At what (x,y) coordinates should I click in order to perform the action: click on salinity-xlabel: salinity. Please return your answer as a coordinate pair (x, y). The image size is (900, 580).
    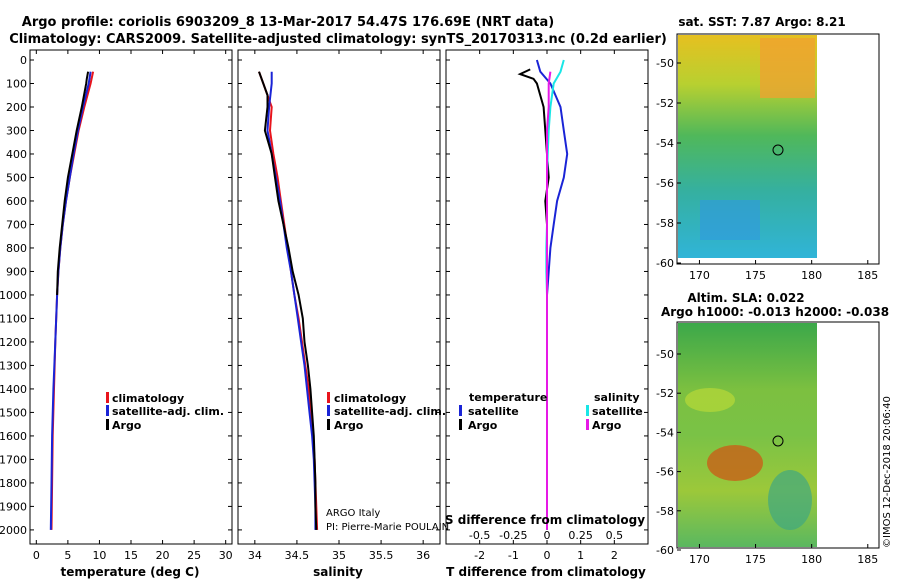
    Looking at the image, I should click on (338, 572).